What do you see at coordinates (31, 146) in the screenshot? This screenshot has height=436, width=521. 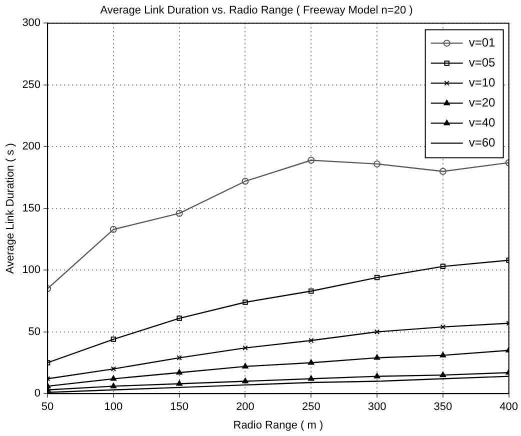 I see `y-tick-label: 200` at bounding box center [31, 146].